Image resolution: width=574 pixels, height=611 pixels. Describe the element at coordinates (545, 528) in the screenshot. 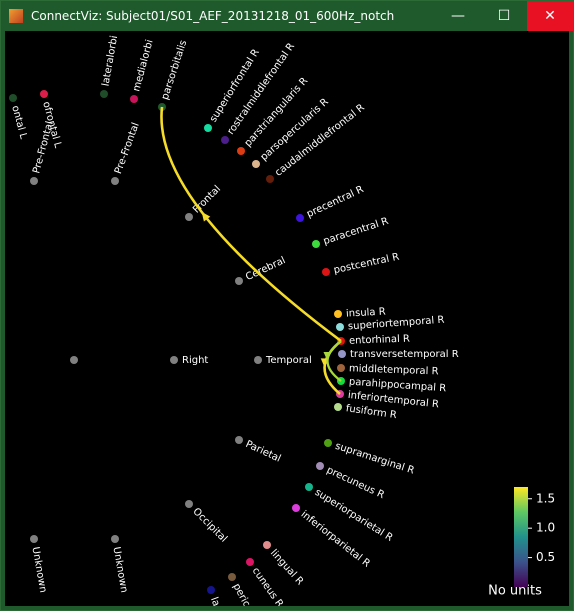

I see `colorbar-tick-label: 1.0` at that location.